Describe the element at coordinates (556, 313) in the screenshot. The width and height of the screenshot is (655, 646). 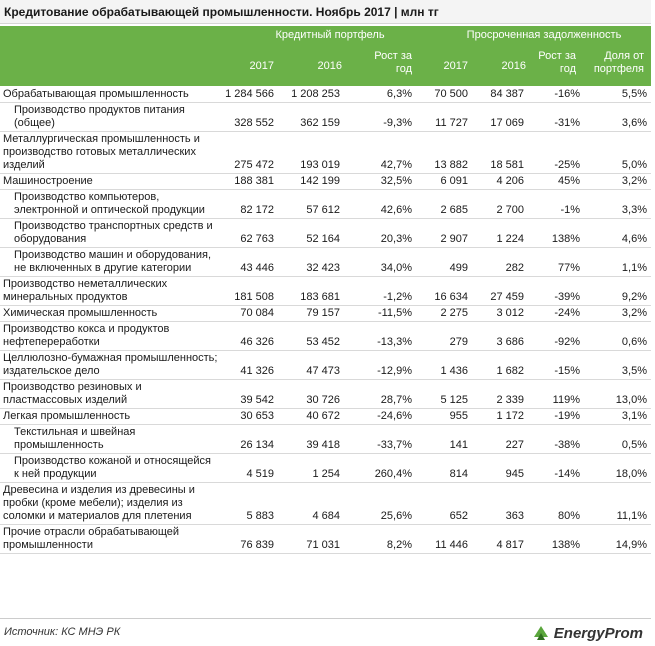
I see `row-value: -24%` at that location.